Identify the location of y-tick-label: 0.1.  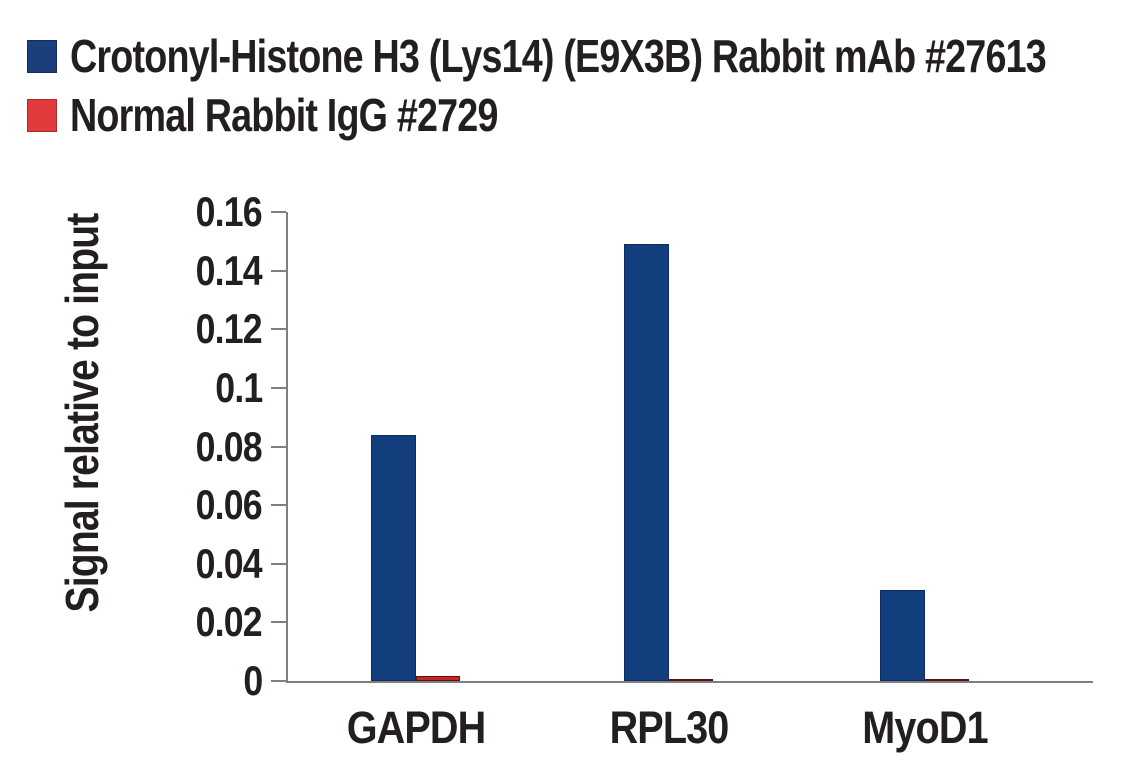
(238, 387).